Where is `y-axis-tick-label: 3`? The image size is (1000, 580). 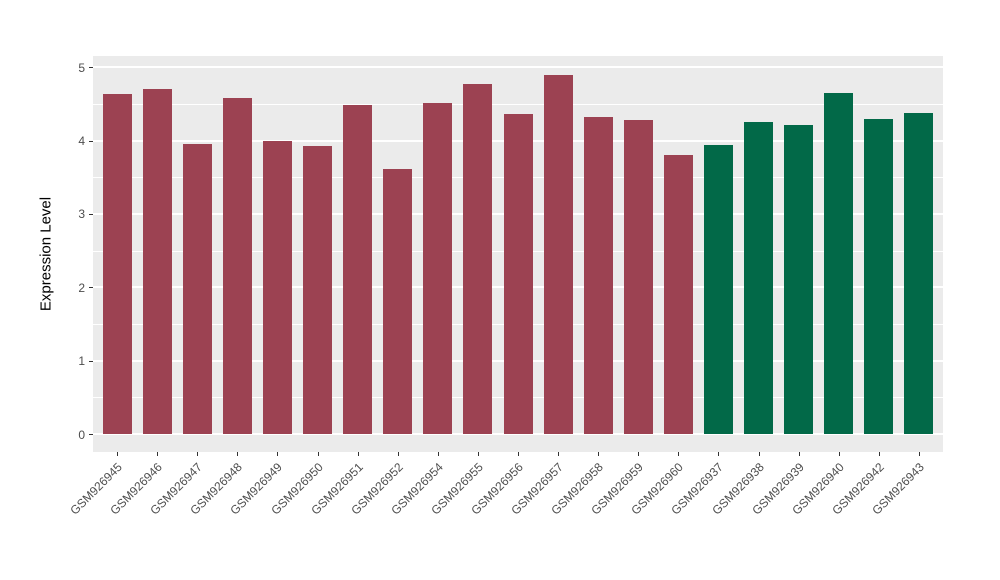 y-axis-tick-label: 3 is located at coordinates (81, 214).